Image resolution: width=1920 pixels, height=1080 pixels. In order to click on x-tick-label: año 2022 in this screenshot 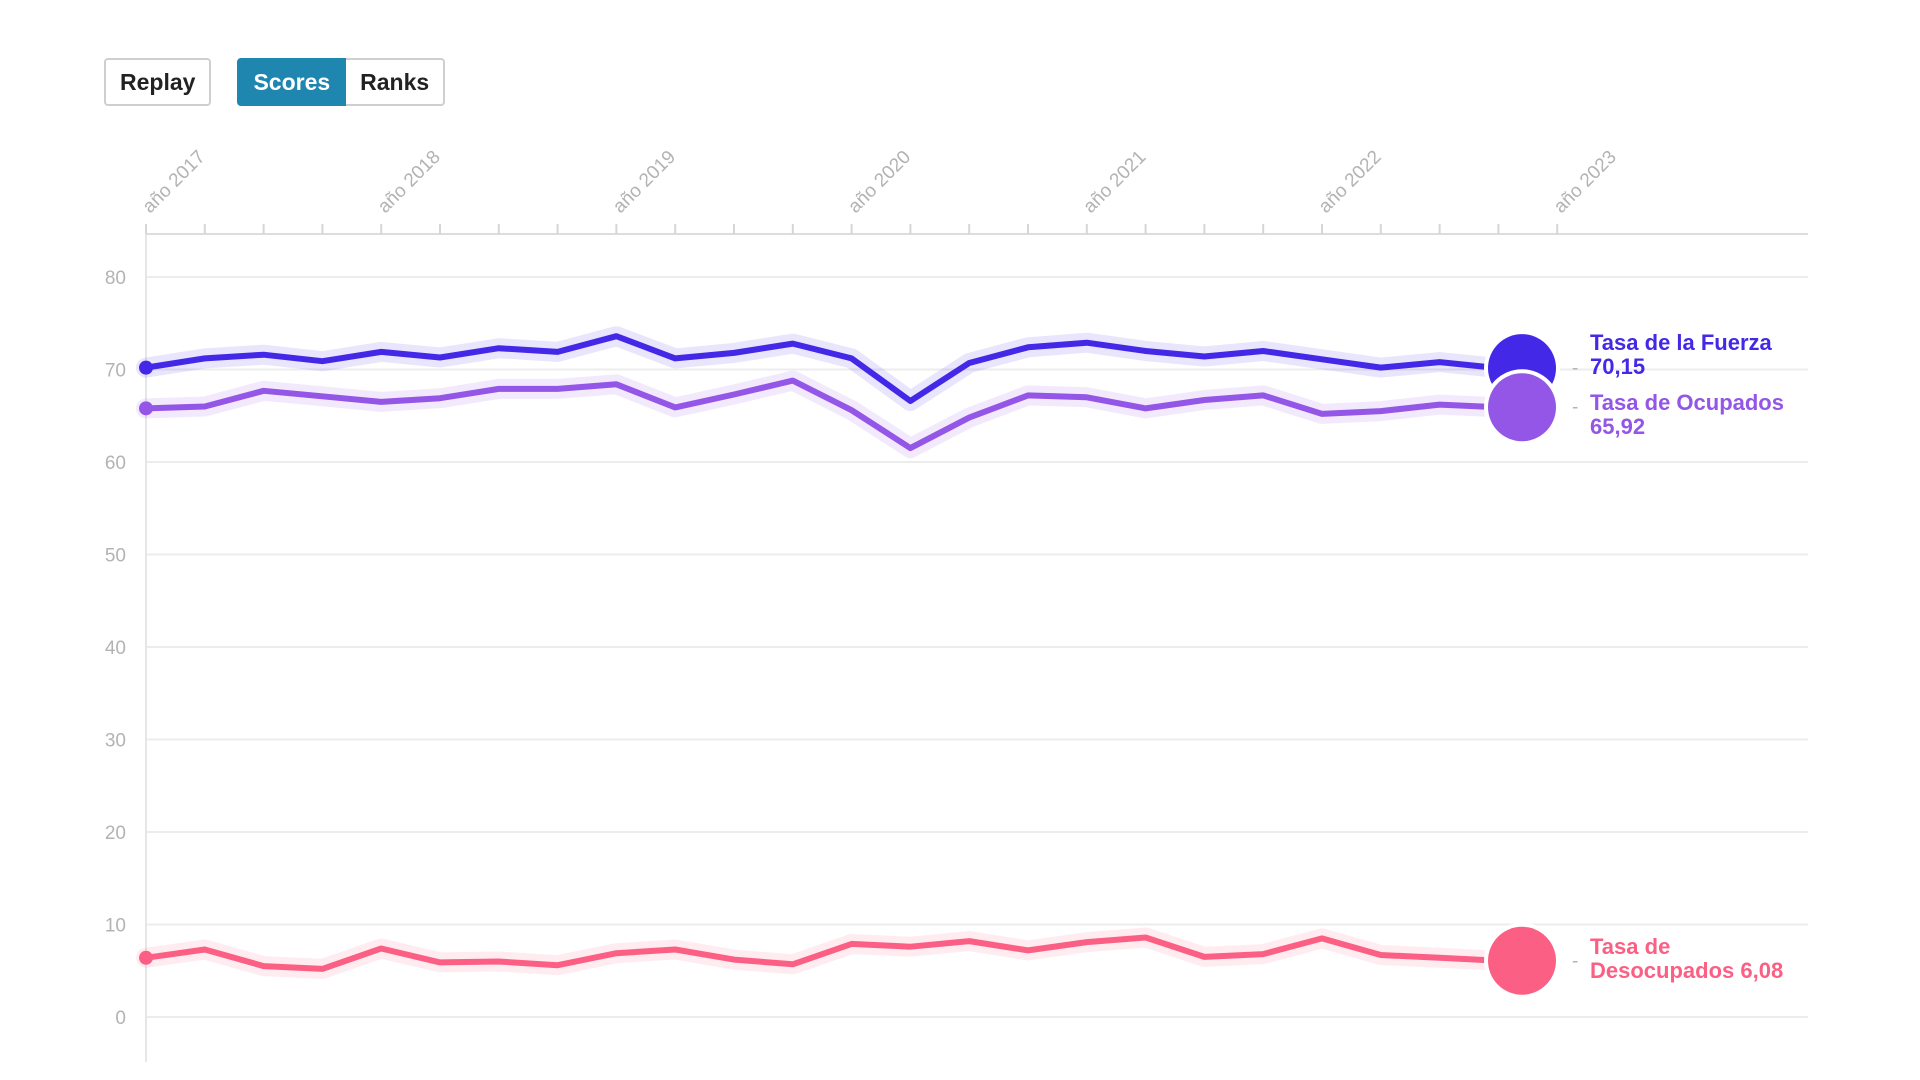, I will do `click(1350, 182)`.